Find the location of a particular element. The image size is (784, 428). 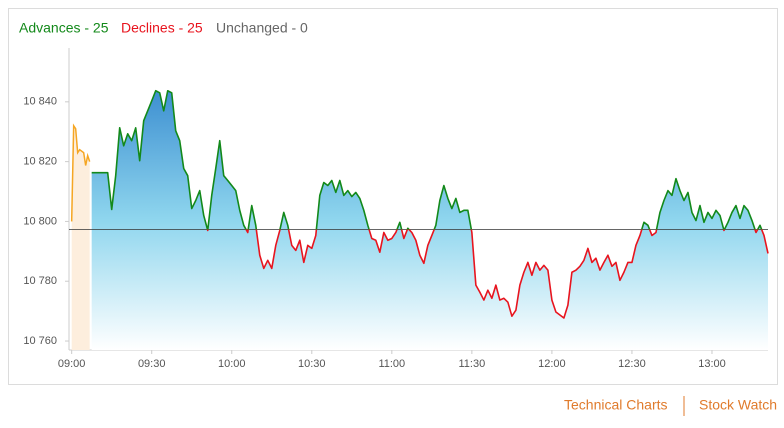

x-tick-label: 12:00 is located at coordinates (552, 364).